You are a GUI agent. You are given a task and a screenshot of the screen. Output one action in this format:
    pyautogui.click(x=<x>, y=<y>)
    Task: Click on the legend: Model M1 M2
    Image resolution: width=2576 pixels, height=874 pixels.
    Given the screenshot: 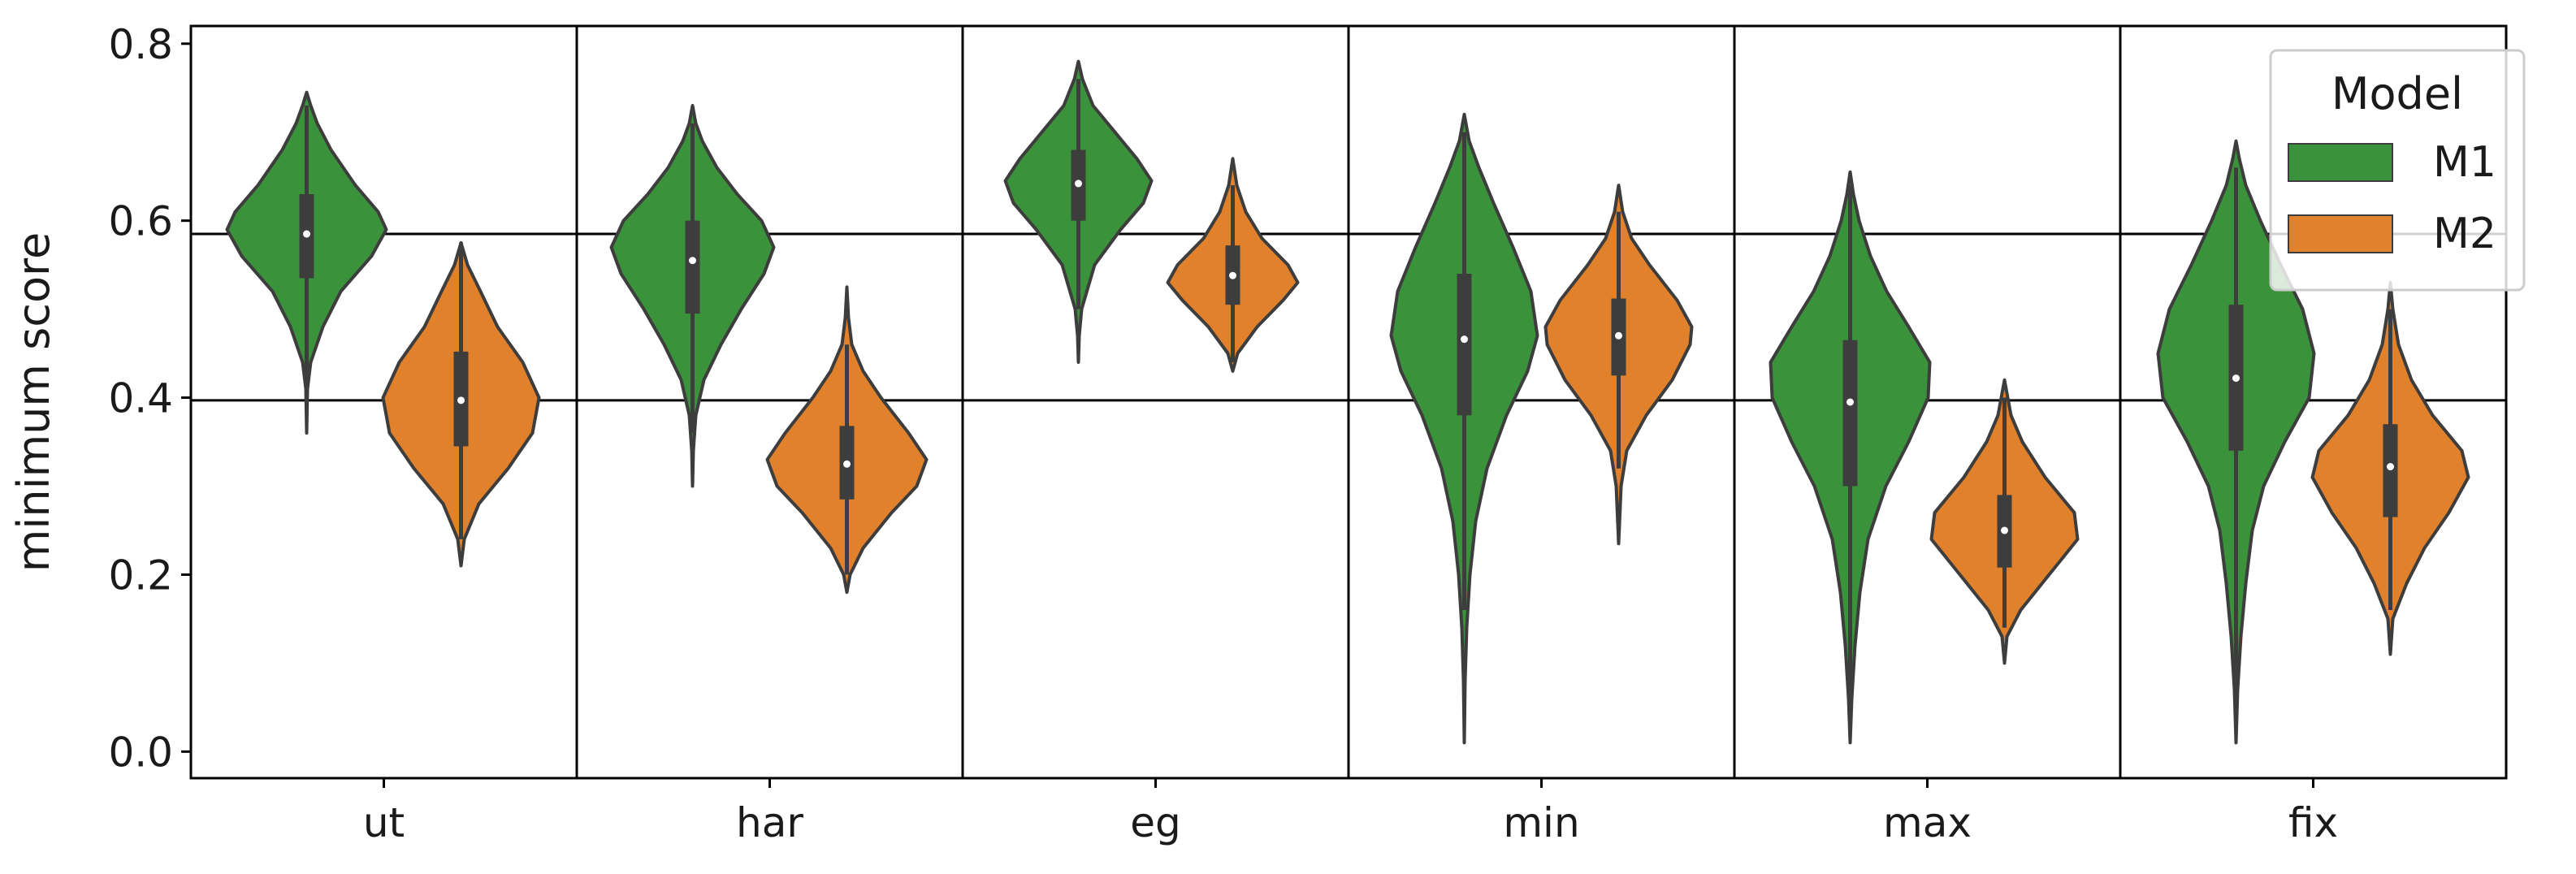 What is the action you would take?
    pyautogui.click(x=2397, y=170)
    